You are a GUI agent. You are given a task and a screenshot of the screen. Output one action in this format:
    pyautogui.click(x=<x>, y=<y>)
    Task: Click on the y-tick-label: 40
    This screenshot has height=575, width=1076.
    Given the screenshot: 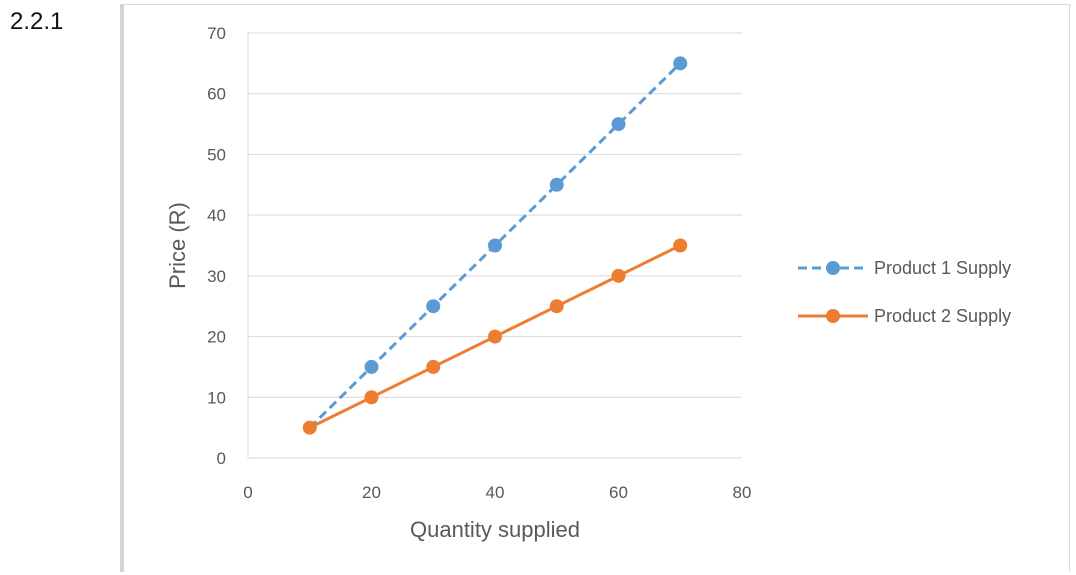 What is the action you would take?
    pyautogui.click(x=216, y=215)
    